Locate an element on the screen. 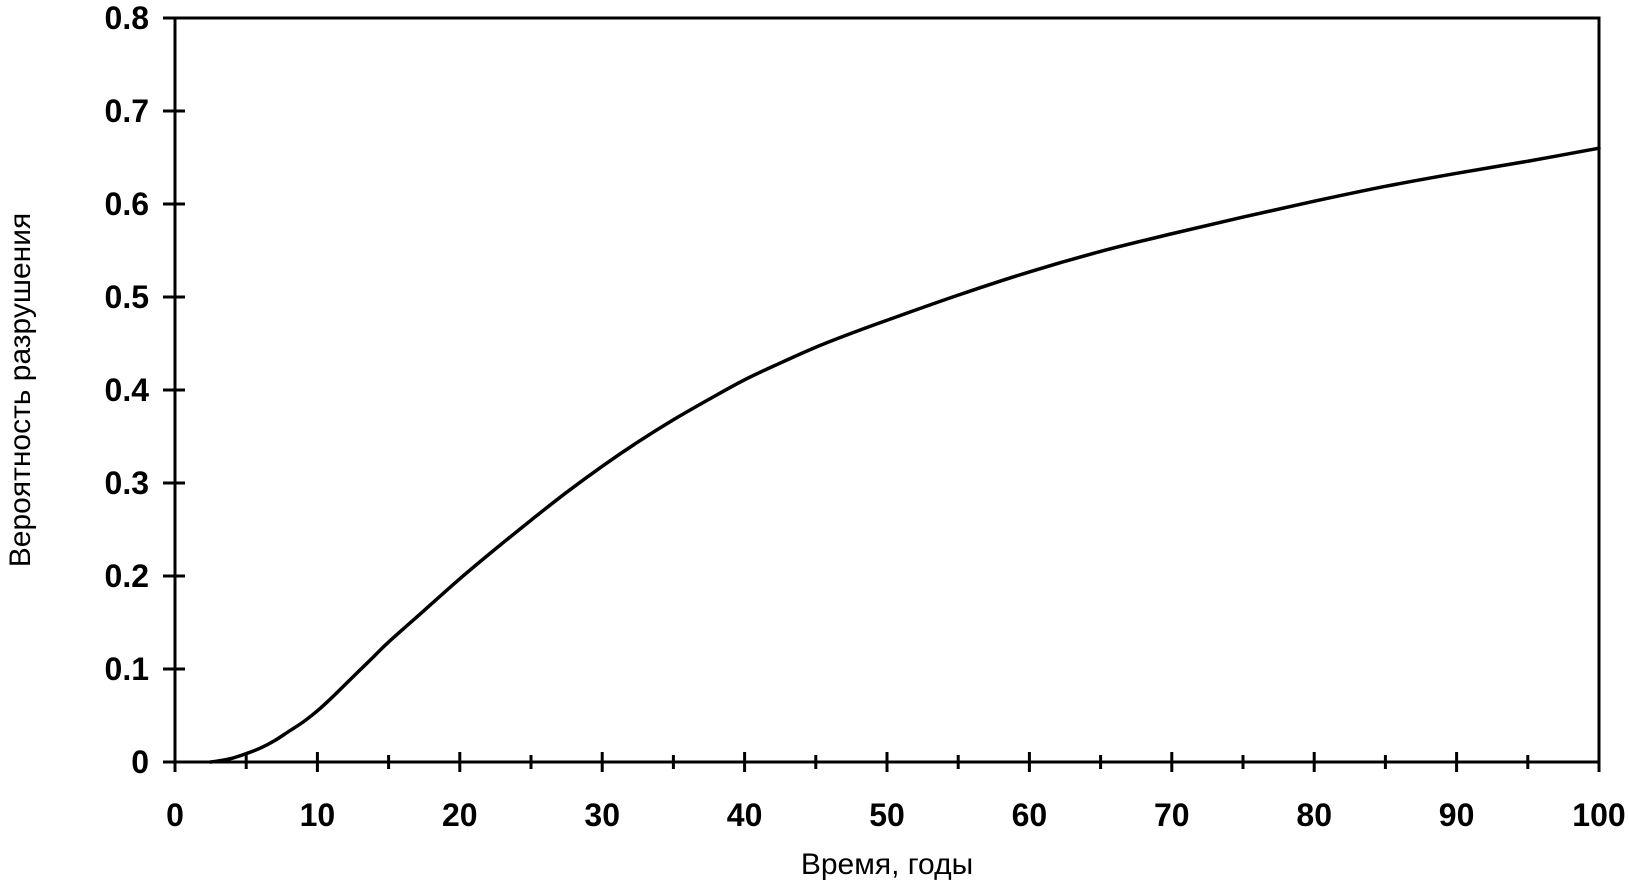 This screenshot has width=1629, height=889. x-tick-label: 20 is located at coordinates (460, 815).